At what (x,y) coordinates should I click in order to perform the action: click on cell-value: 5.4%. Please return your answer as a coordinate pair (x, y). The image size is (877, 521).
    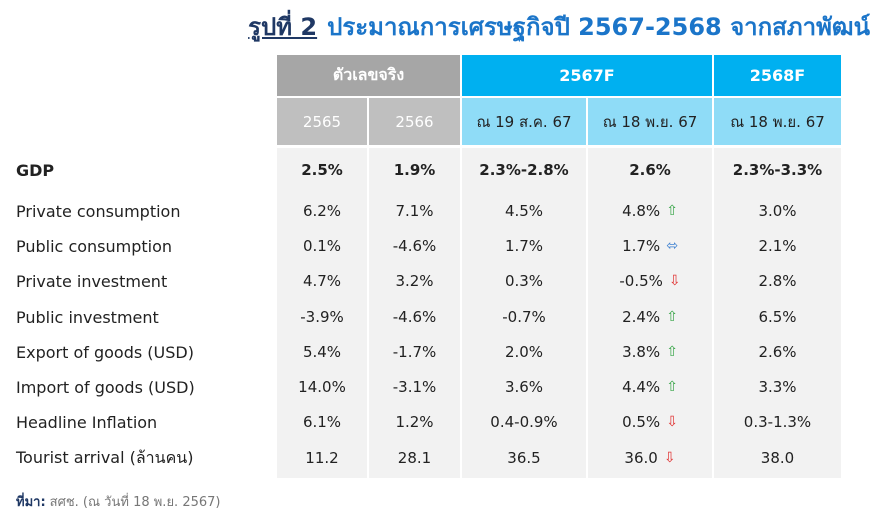
    Looking at the image, I should click on (322, 352).